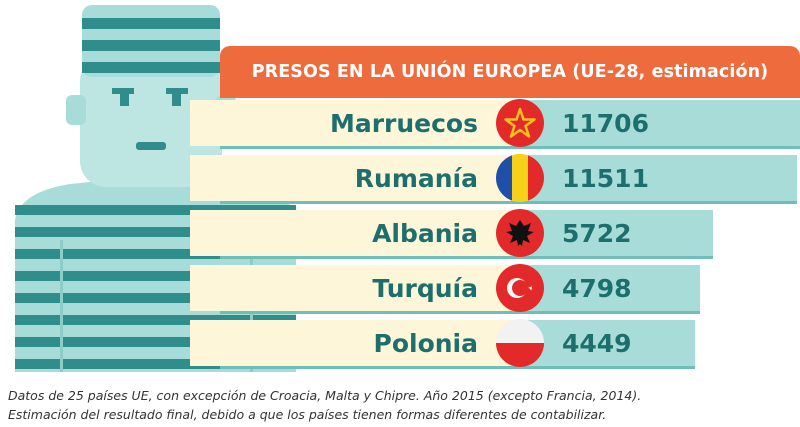 The image size is (800, 427). What do you see at coordinates (416, 178) in the screenshot?
I see `category-label: Rumanía` at bounding box center [416, 178].